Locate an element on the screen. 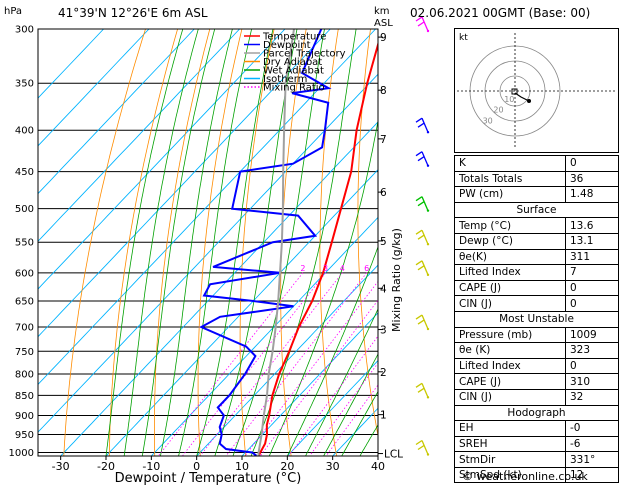 The image size is (629, 486). hodo-unit-label: kt is located at coordinates (463, 38).